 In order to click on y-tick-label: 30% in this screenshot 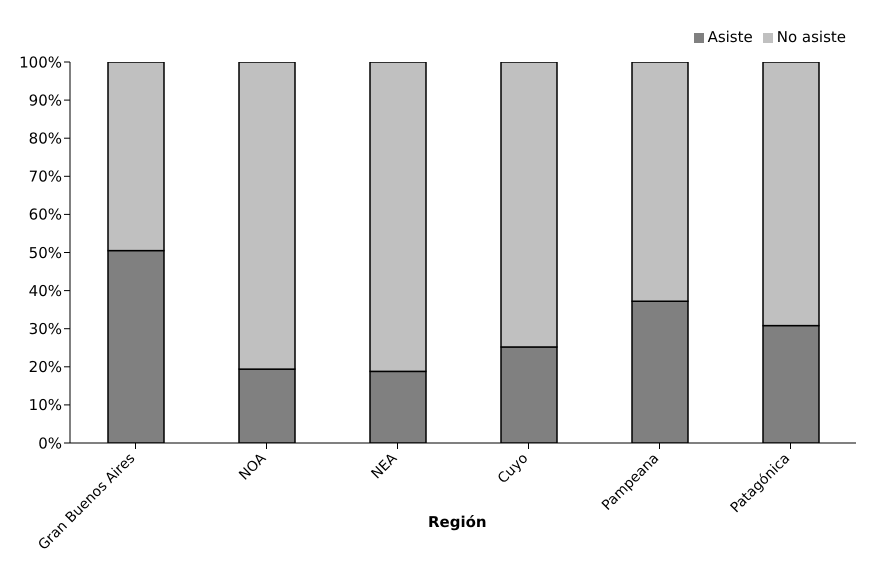, I will do `click(45, 329)`.